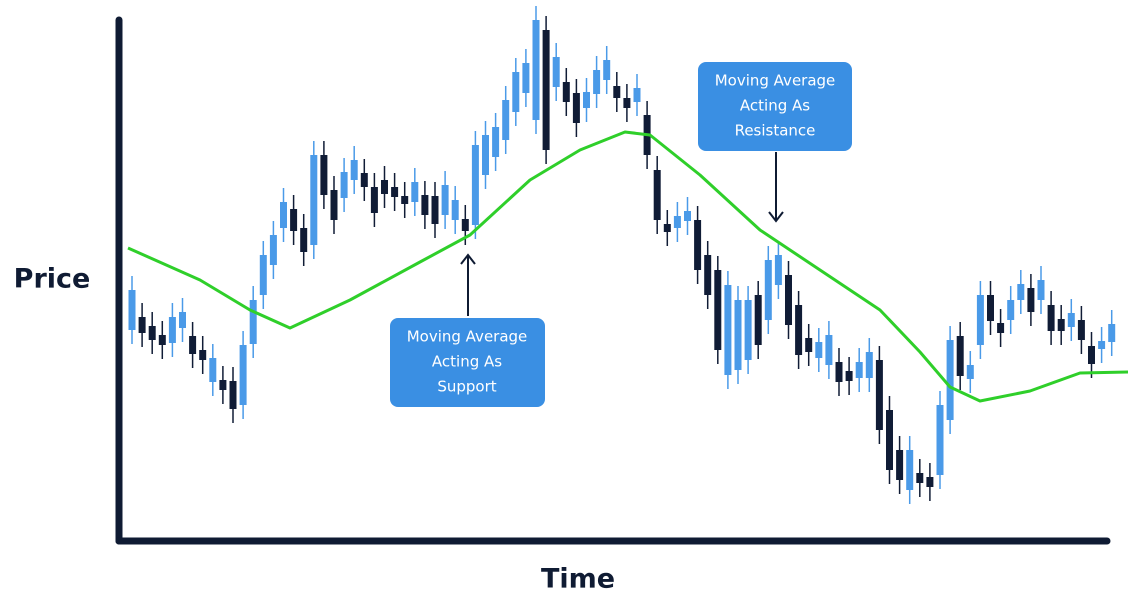  I want to click on annotation-text: Support, so click(466, 387).